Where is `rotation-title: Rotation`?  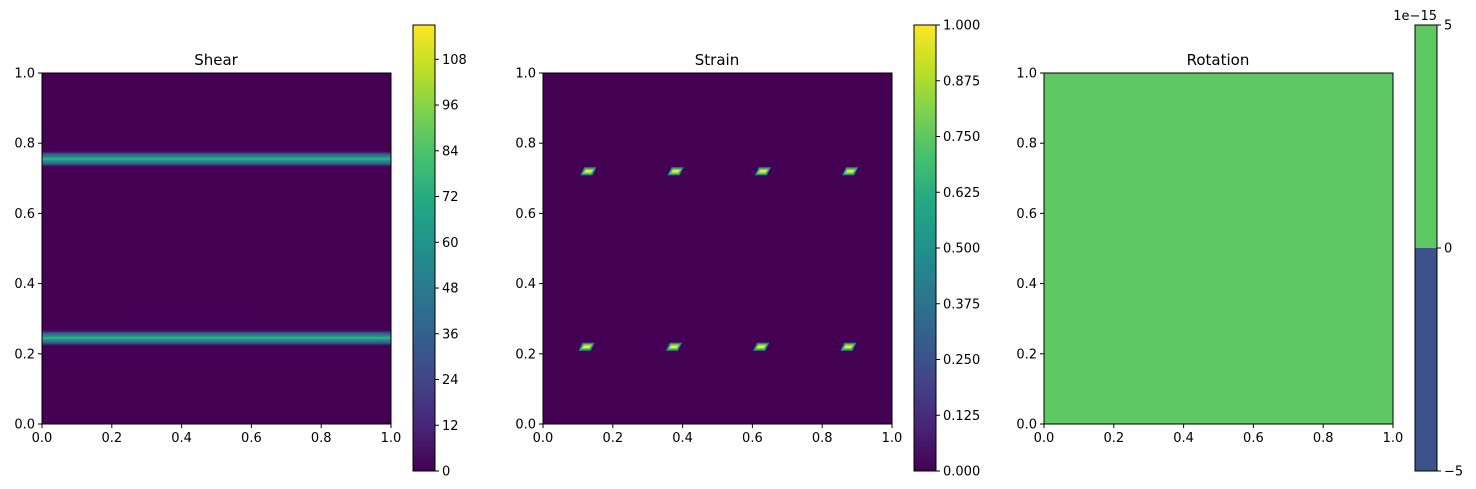
rotation-title: Rotation is located at coordinates (1218, 60).